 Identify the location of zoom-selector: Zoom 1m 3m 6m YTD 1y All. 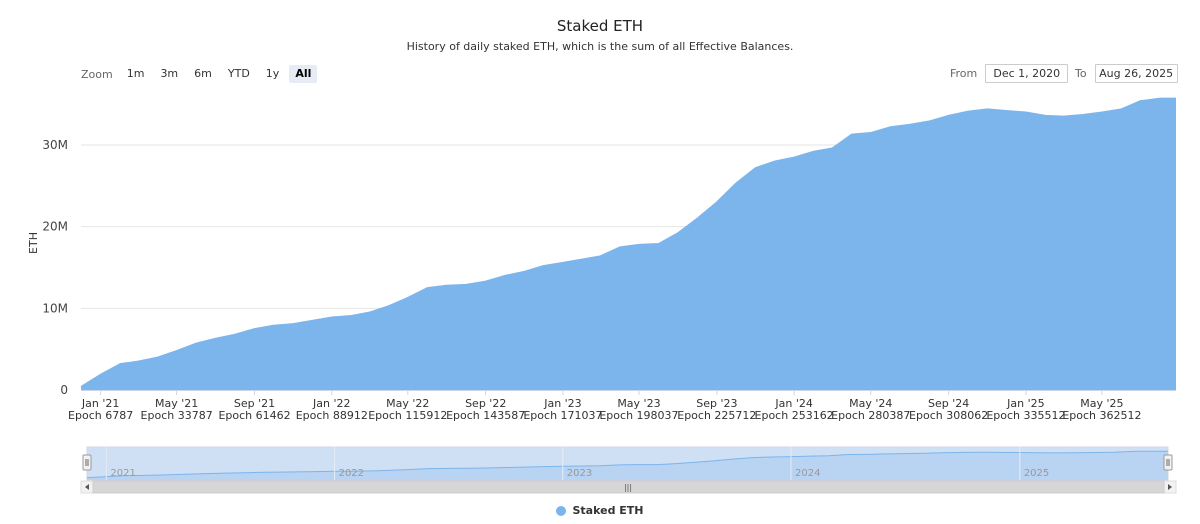
(201, 74).